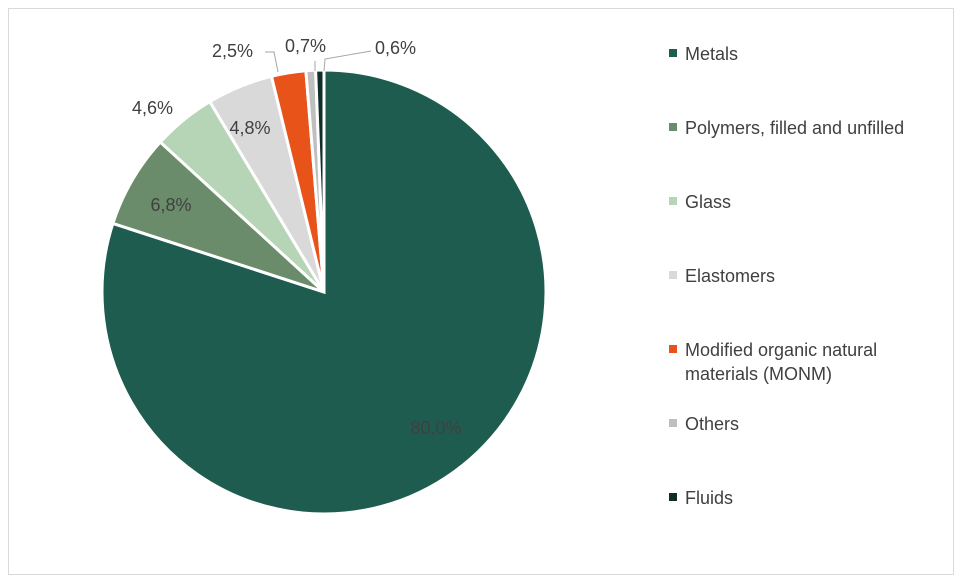 This screenshot has height=577, width=956. I want to click on data-label: 6,8%, so click(170, 205).